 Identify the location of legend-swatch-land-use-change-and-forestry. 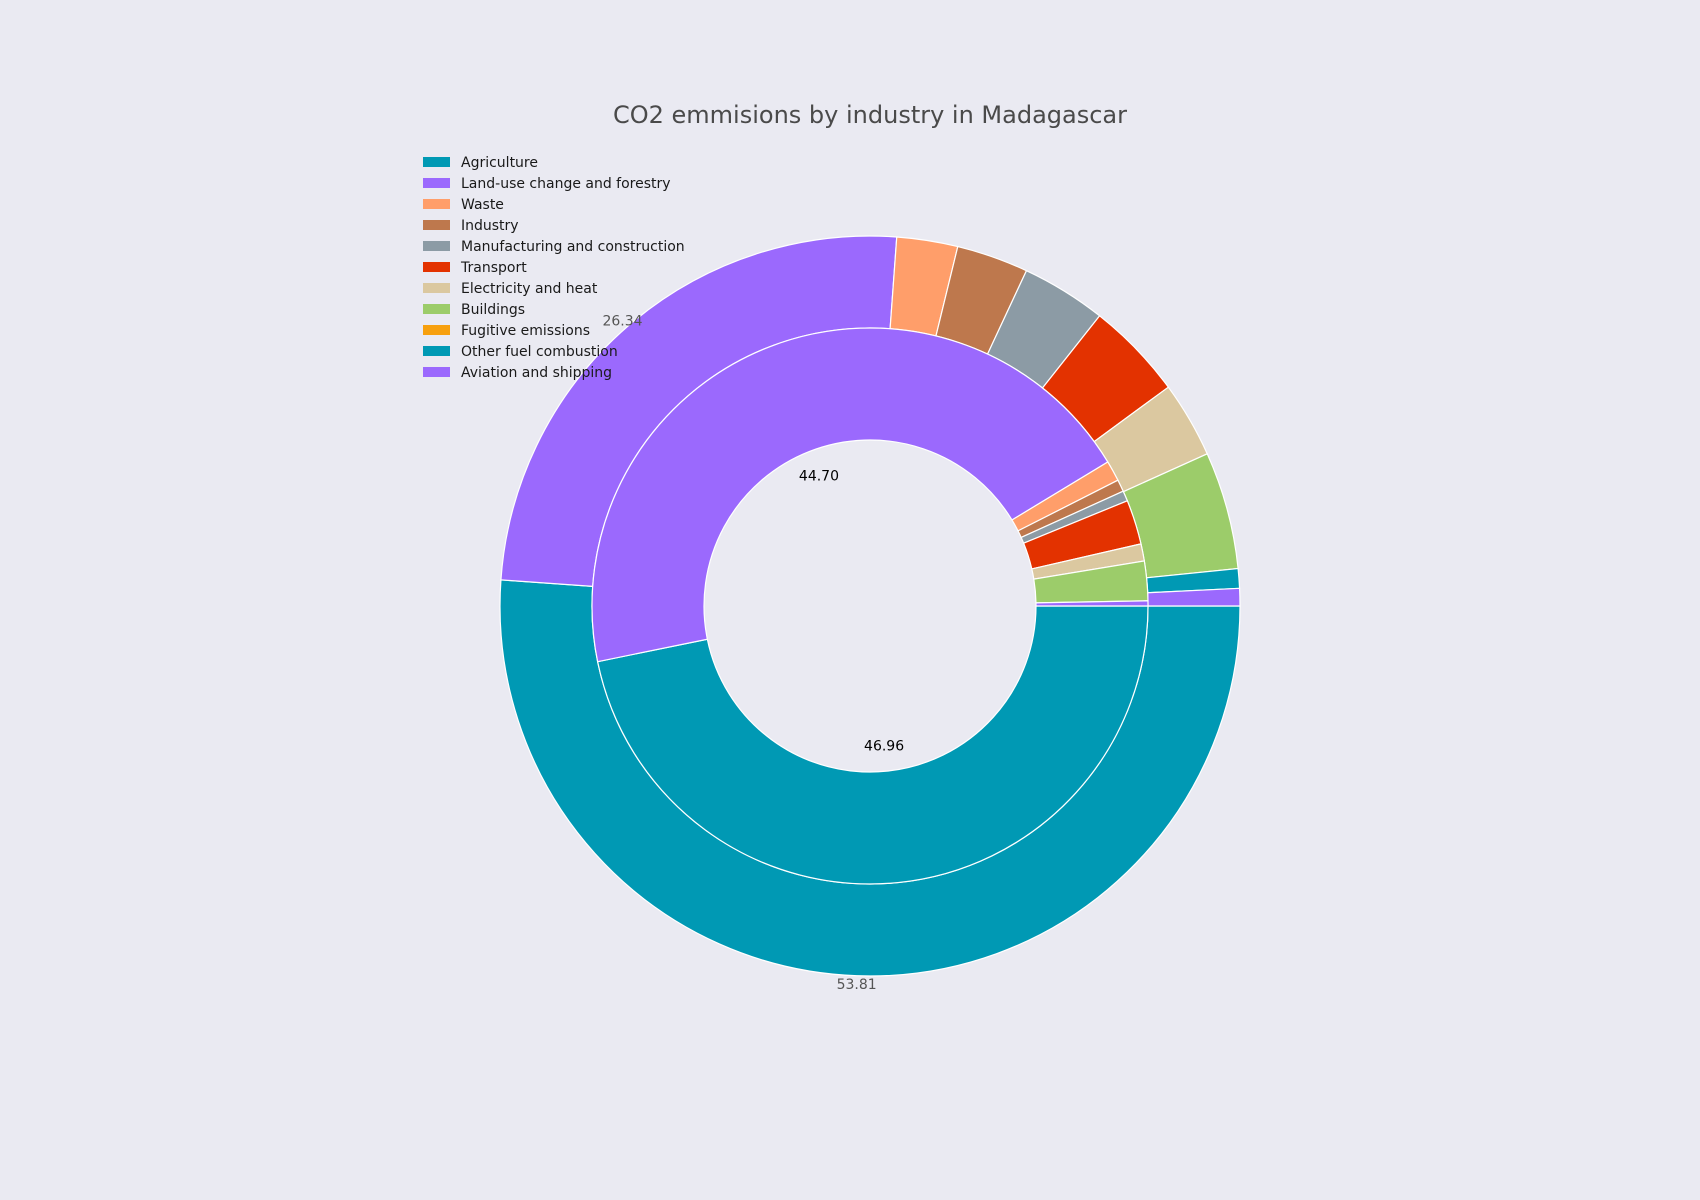
(436, 183).